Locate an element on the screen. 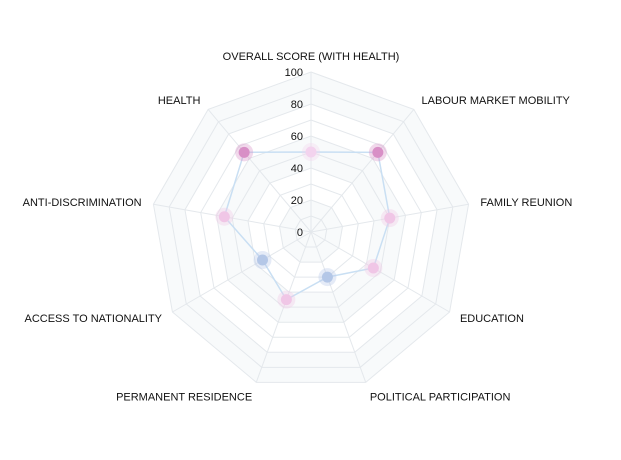  radar-series is located at coordinates (307, 226).